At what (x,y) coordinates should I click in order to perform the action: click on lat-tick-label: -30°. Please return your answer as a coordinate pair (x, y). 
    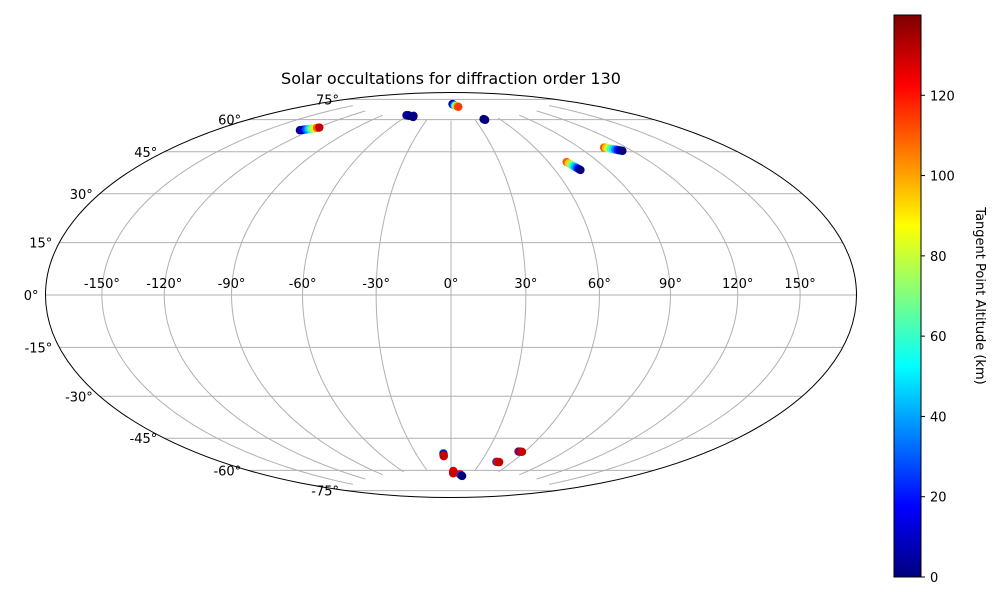
    Looking at the image, I should click on (79, 397).